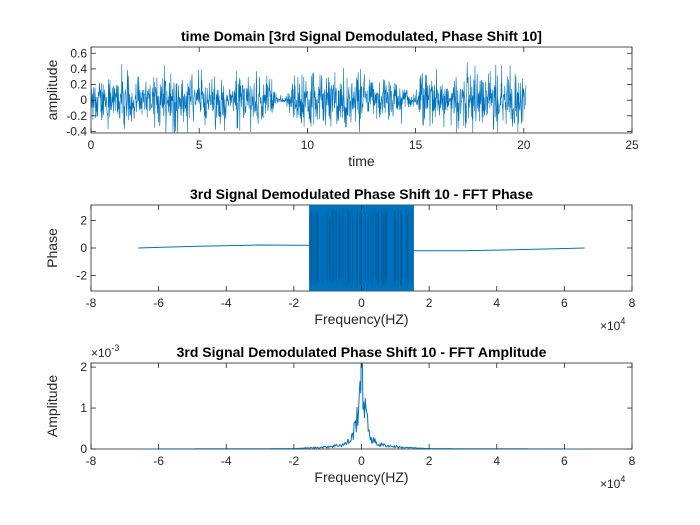 Image resolution: width=700 pixels, height=525 pixels. What do you see at coordinates (52, 89) in the screenshot?
I see `y-axis-label: amplitude` at bounding box center [52, 89].